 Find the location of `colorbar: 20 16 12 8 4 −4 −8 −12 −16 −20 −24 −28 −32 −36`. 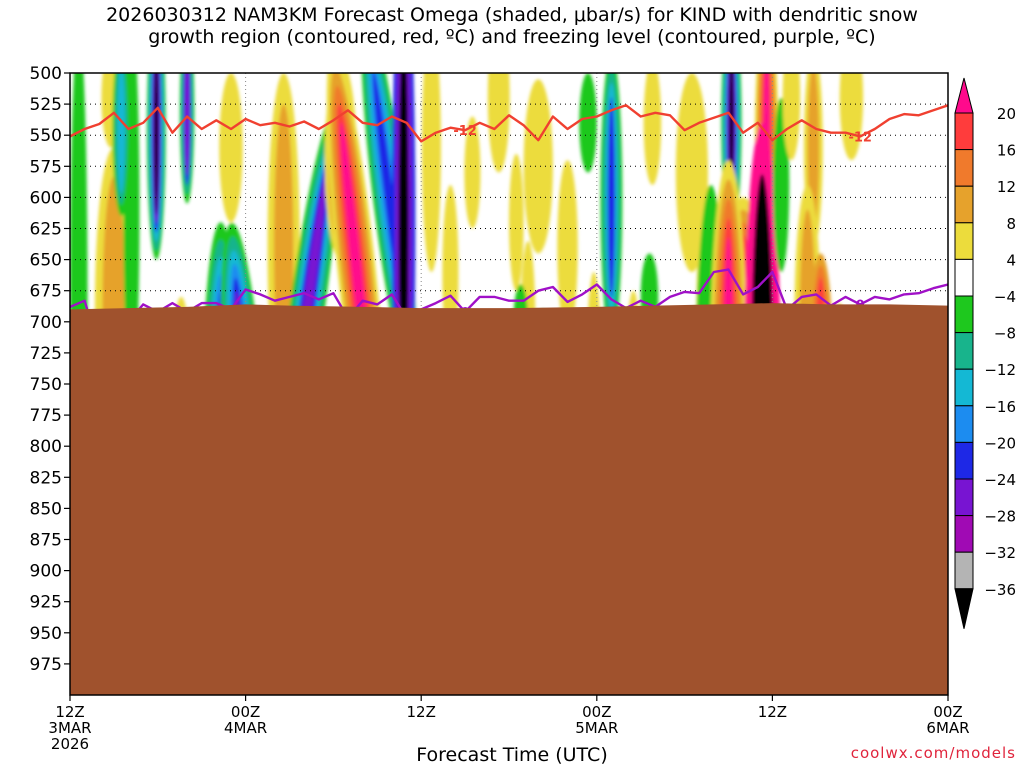

colorbar: 20 16 12 8 4 −4 −8 −12 −16 −20 −24 −28 −32 −36 is located at coordinates (985, 353).